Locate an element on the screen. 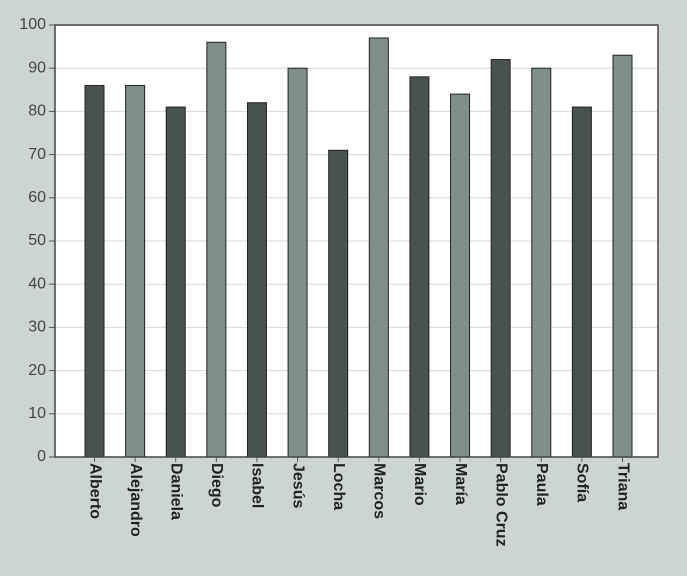  x-tick-label: Daniela is located at coordinates (175, 491).